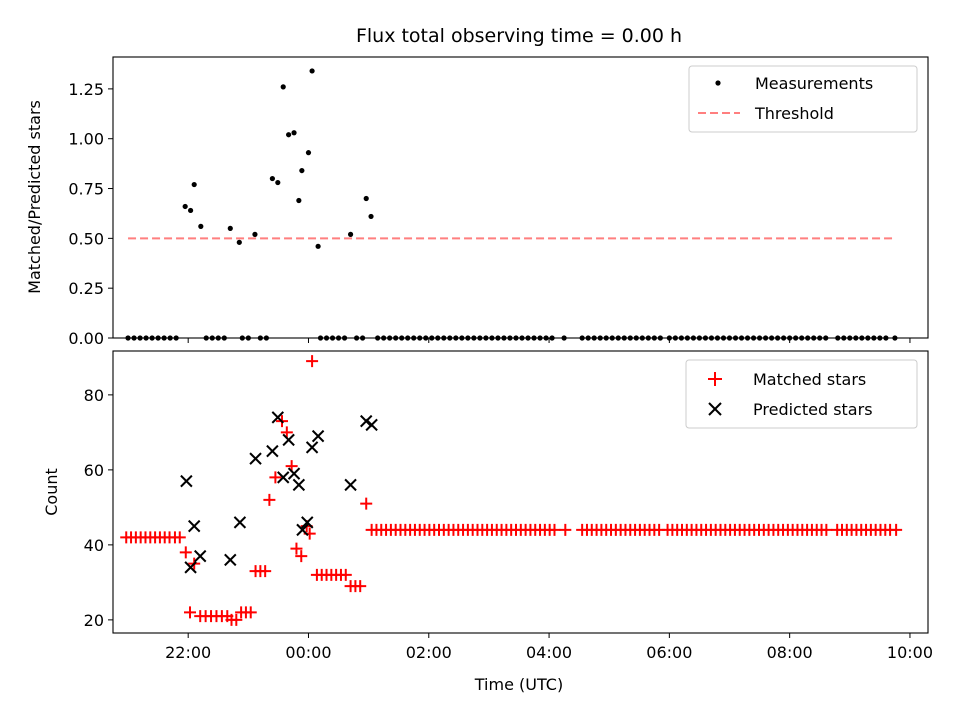 The image size is (960, 720). I want to click on legend-matched-marker, so click(715, 379).